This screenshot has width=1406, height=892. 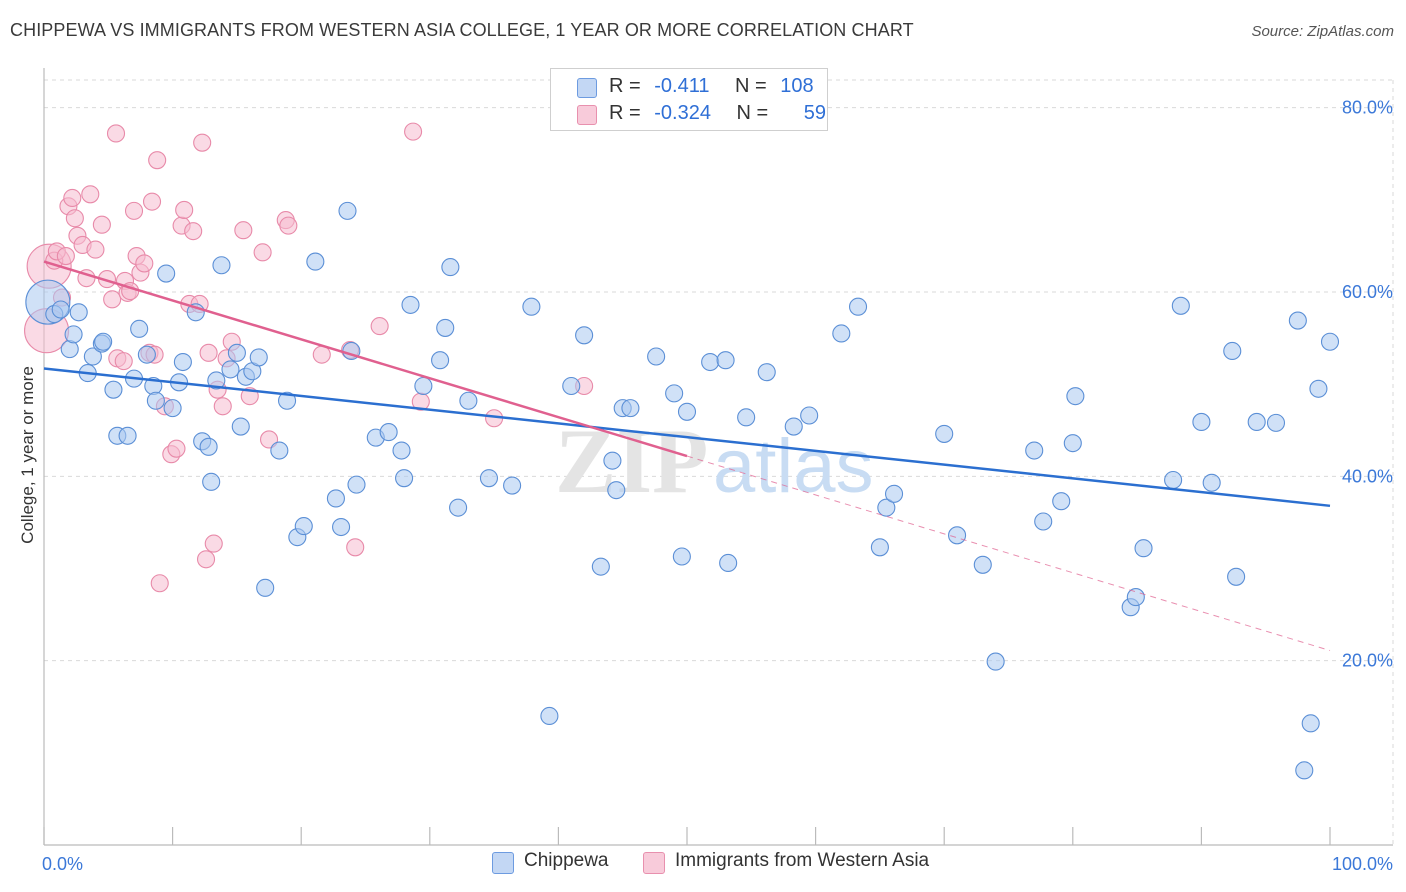 I want to click on series-legend: Chippewa Immigrants from Western Asia, so click(x=703, y=864).